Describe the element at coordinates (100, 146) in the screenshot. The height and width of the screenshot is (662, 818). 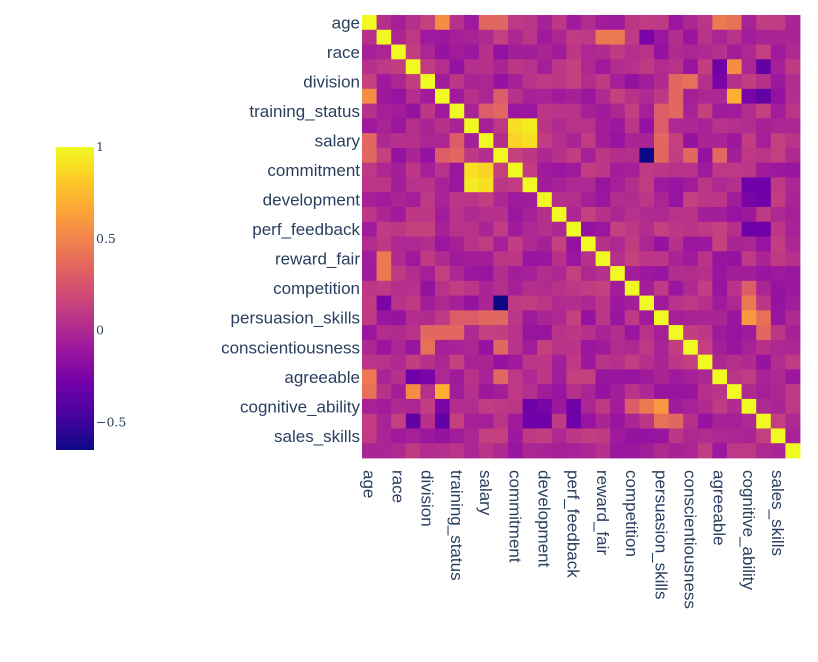
I see `colorbar-tick-label: 1` at that location.